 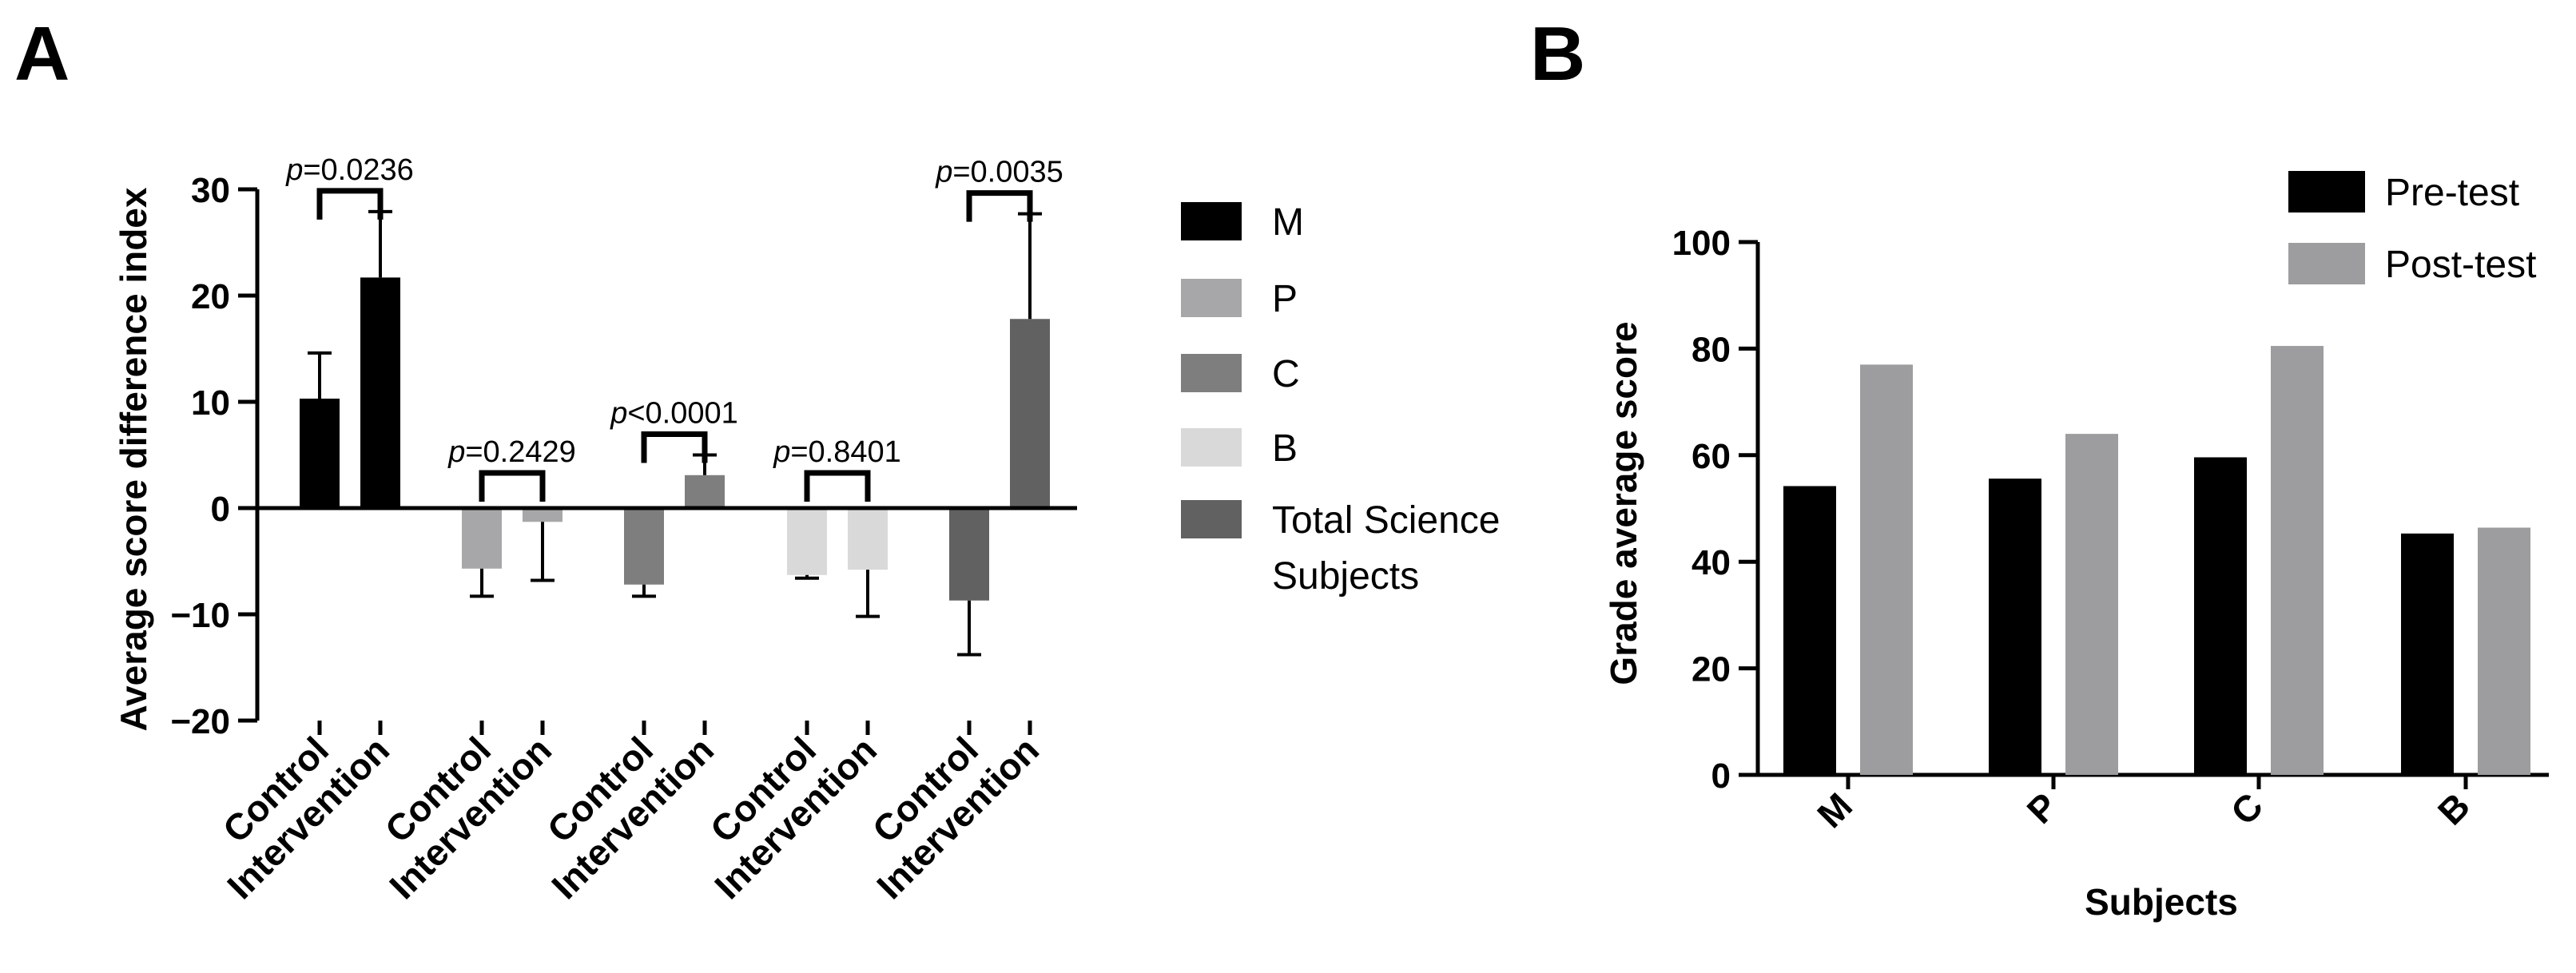 I want to click on p-value-number: <0.0001, so click(x=682, y=414).